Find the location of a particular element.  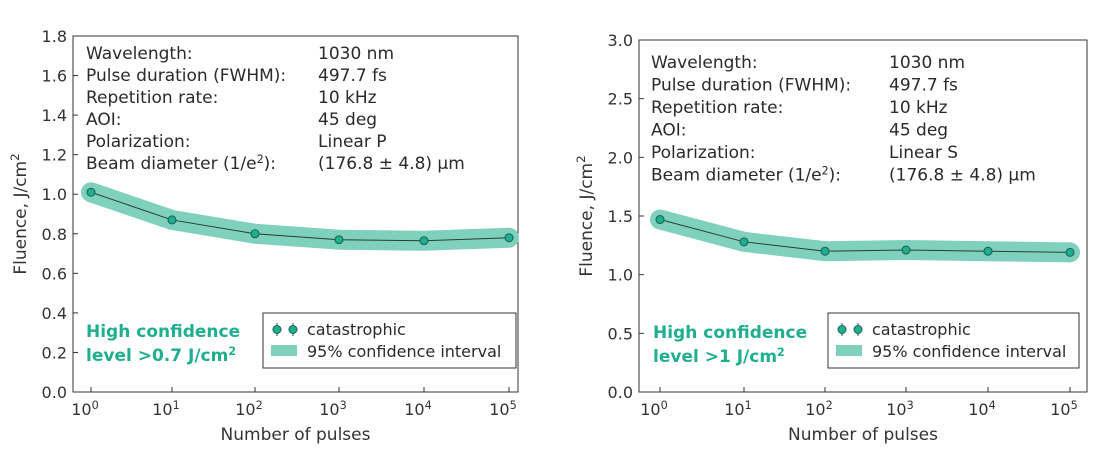

y-axis: 0.0 0.5 1.0 1.5 2.0 2.5 3.0 is located at coordinates (626, 216).